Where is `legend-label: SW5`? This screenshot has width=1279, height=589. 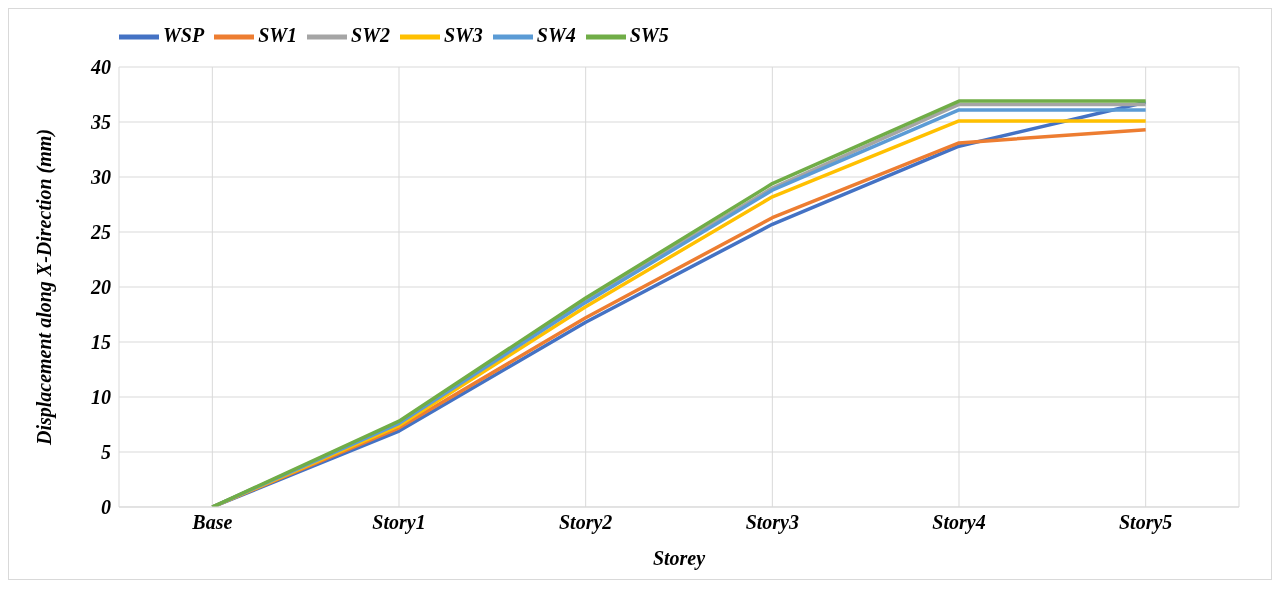 legend-label: SW5 is located at coordinates (649, 34).